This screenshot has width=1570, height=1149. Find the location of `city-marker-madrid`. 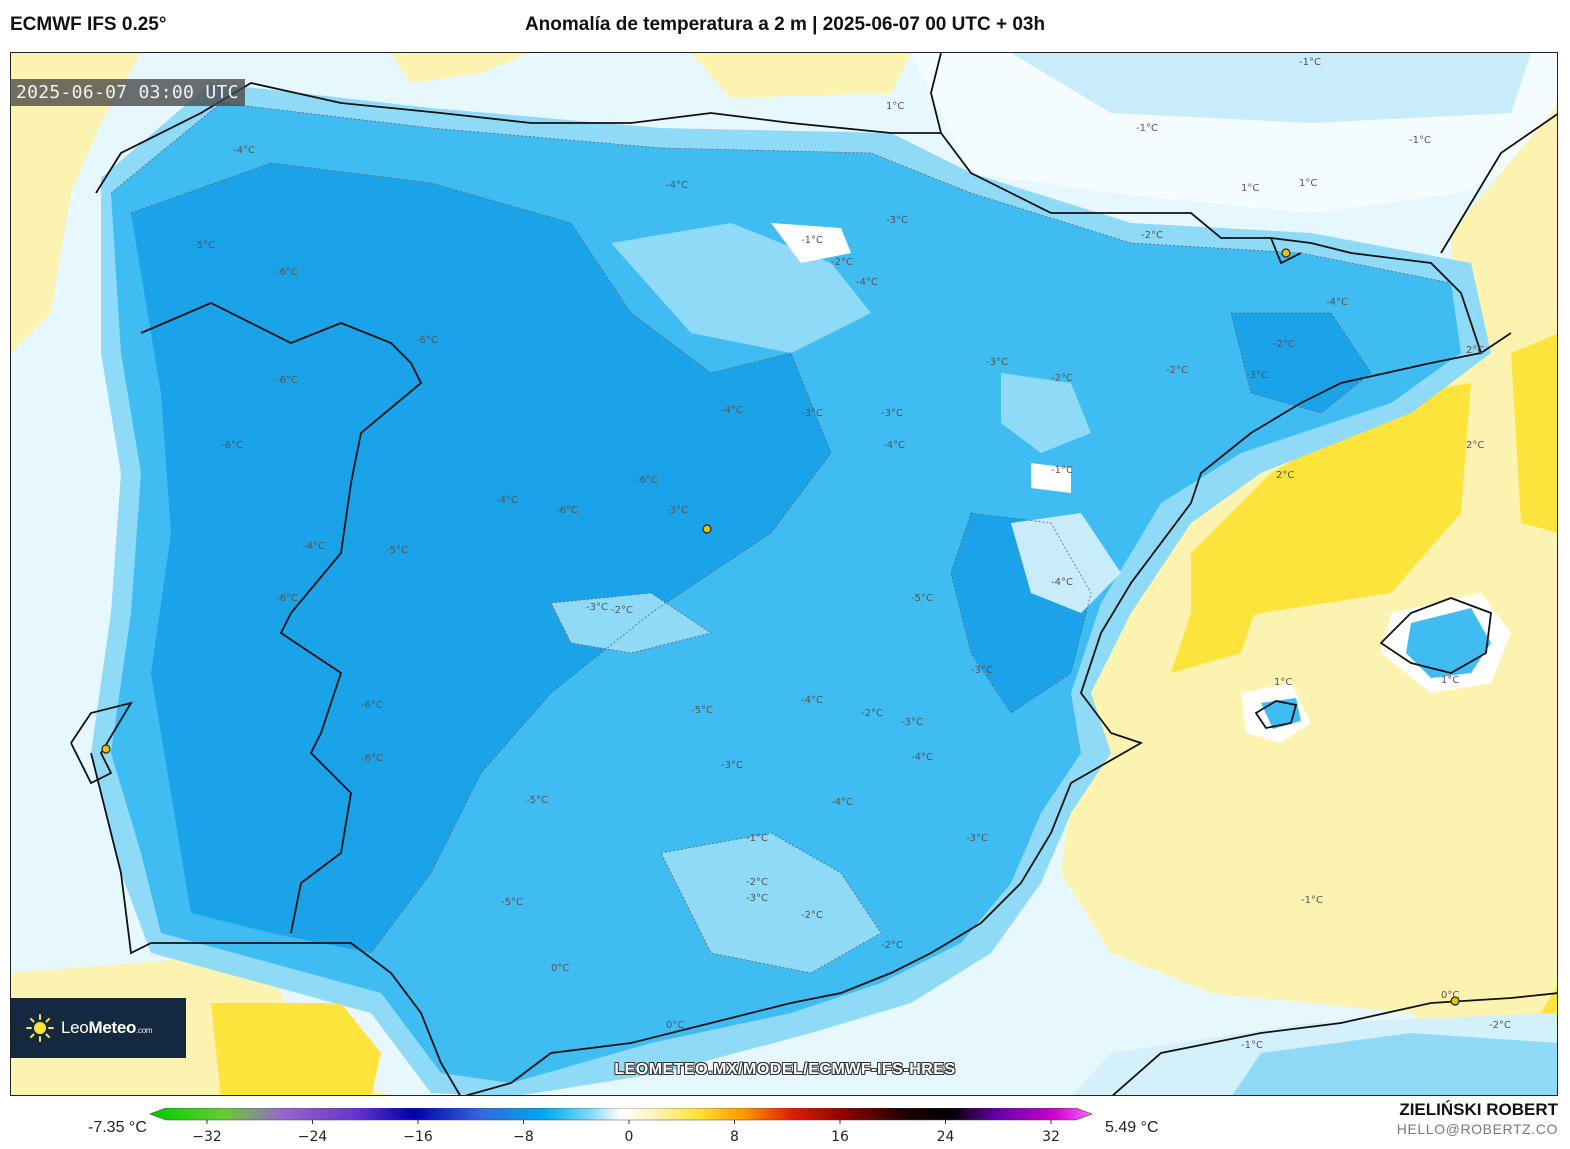

city-marker-madrid is located at coordinates (707, 529).